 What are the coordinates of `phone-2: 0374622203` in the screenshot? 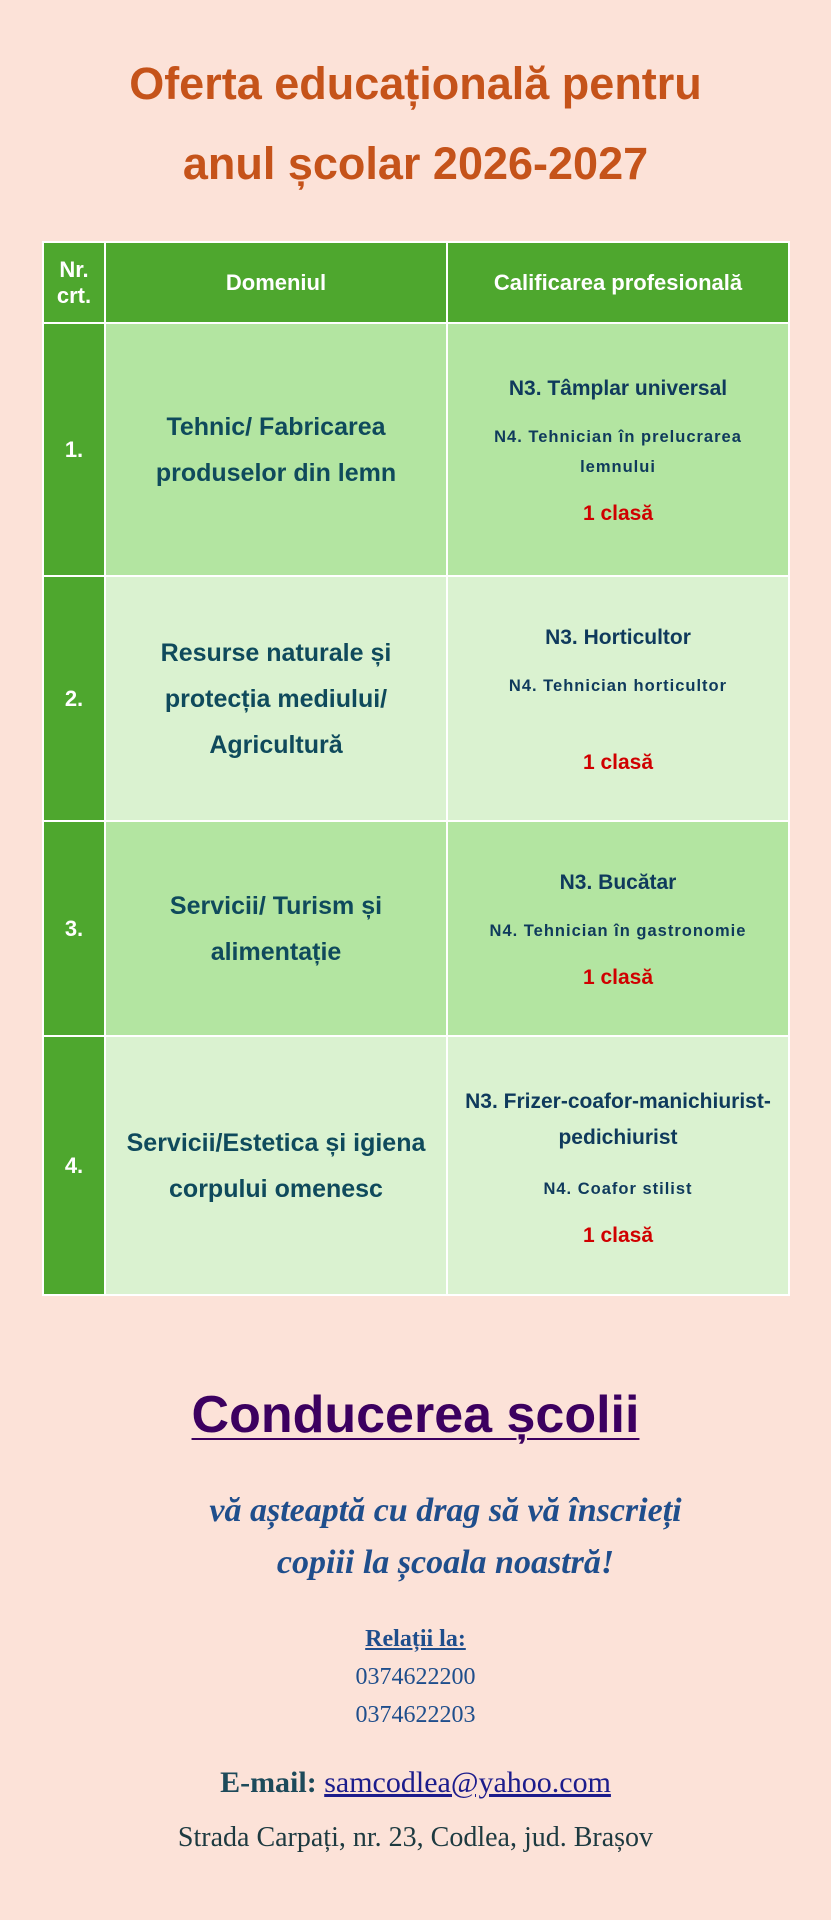 It's located at (415, 1715).